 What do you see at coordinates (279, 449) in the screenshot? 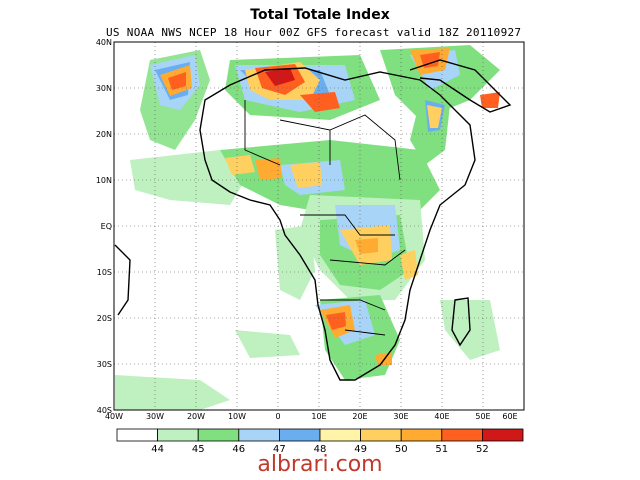
I see `color-bar-label: 47` at bounding box center [279, 449].